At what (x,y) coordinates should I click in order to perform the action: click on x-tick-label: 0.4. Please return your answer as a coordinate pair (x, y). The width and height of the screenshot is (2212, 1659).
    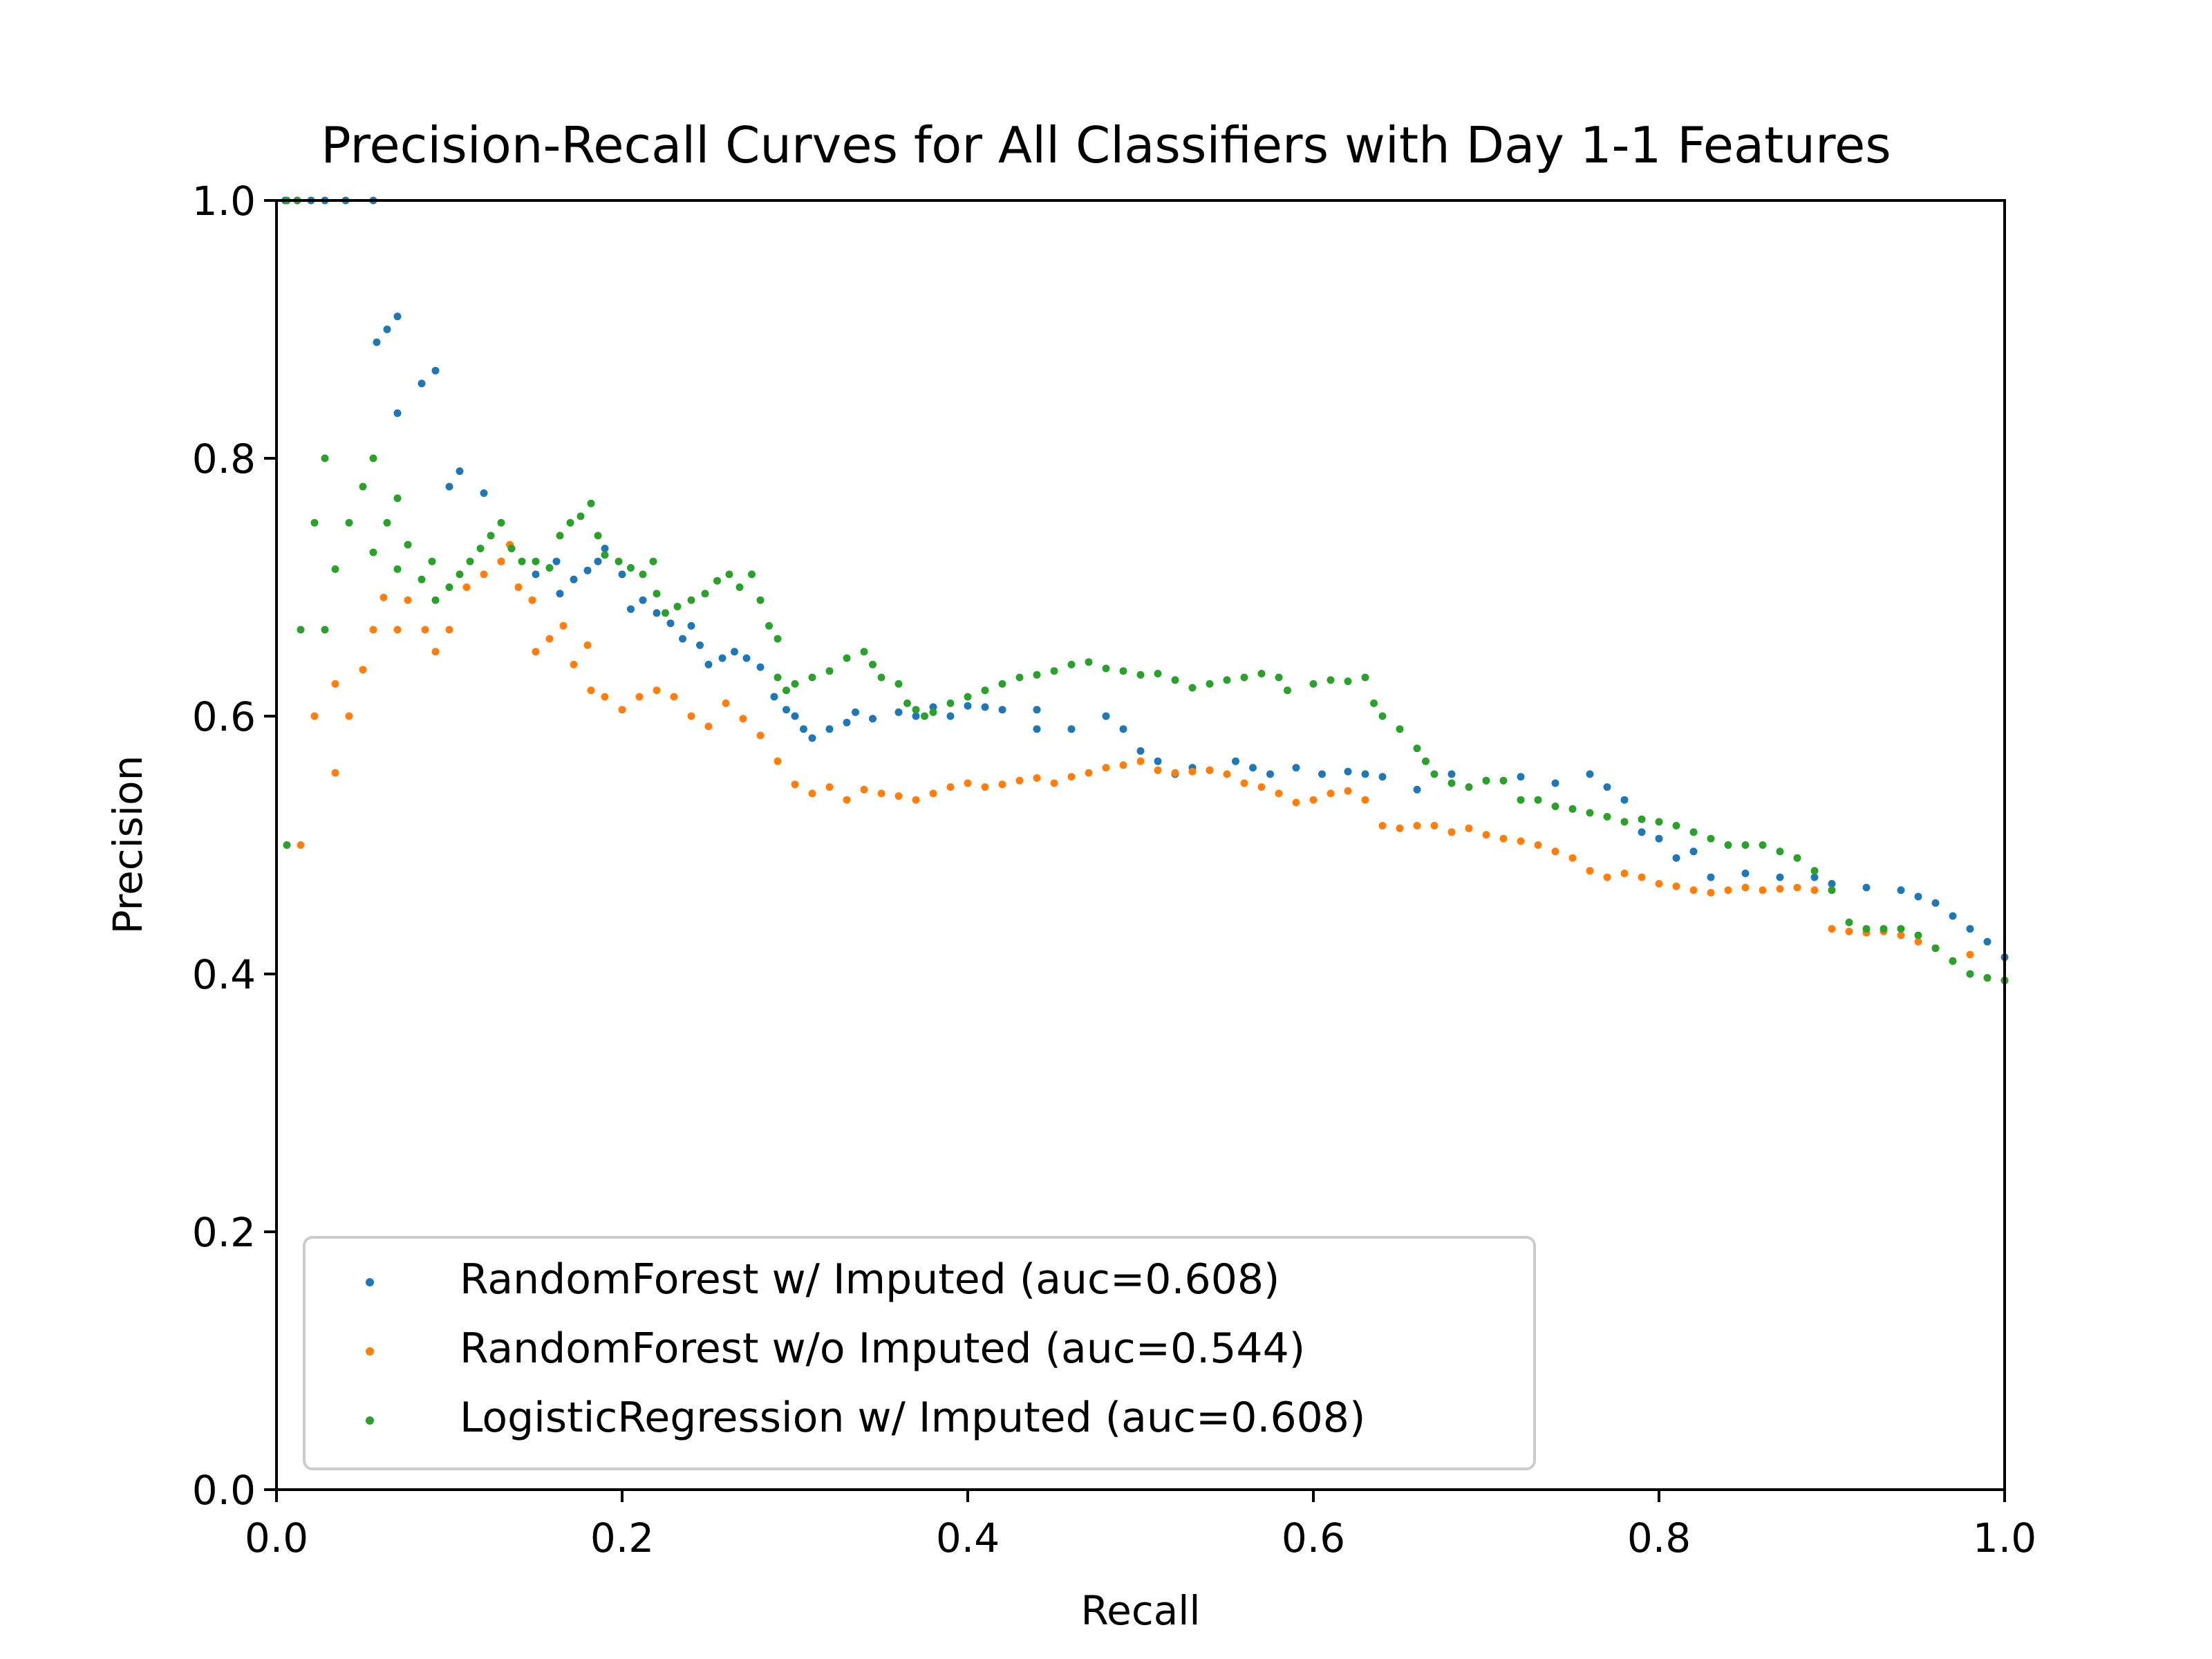
    Looking at the image, I should click on (968, 1539).